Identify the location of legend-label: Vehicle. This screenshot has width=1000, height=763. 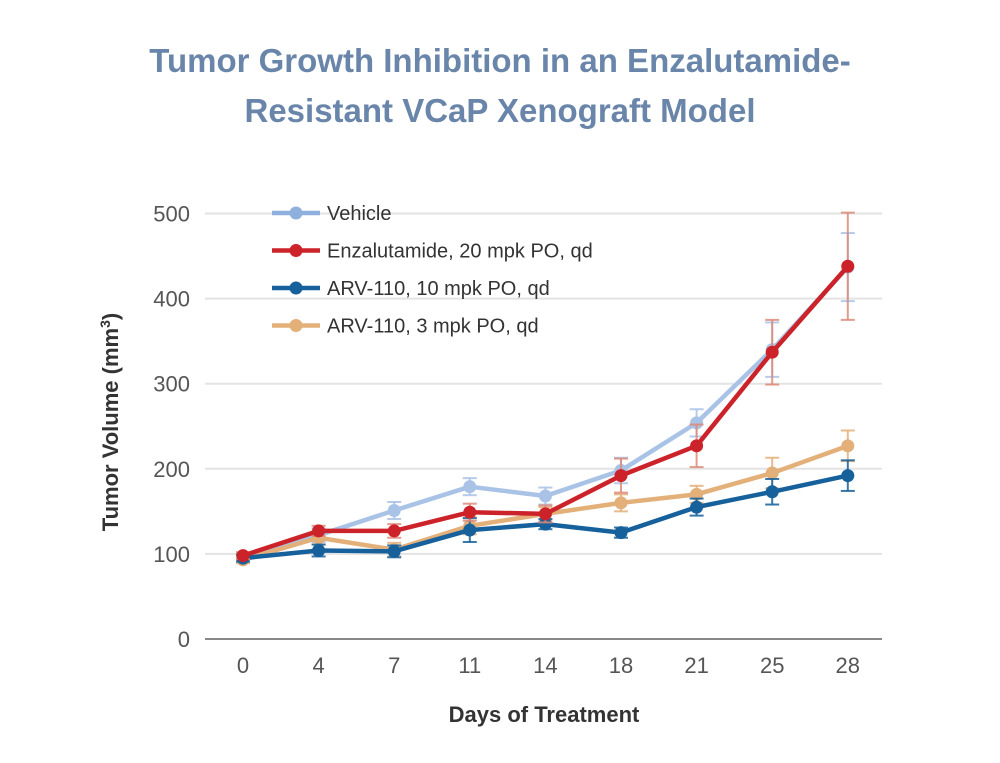
(359, 214).